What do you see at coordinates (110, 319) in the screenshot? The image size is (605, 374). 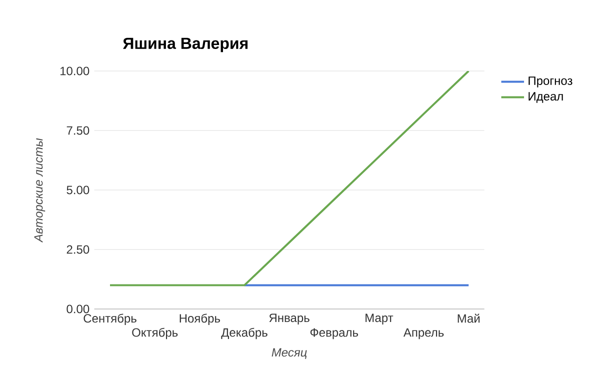 I see `x-tick-label: Сентябрь` at bounding box center [110, 319].